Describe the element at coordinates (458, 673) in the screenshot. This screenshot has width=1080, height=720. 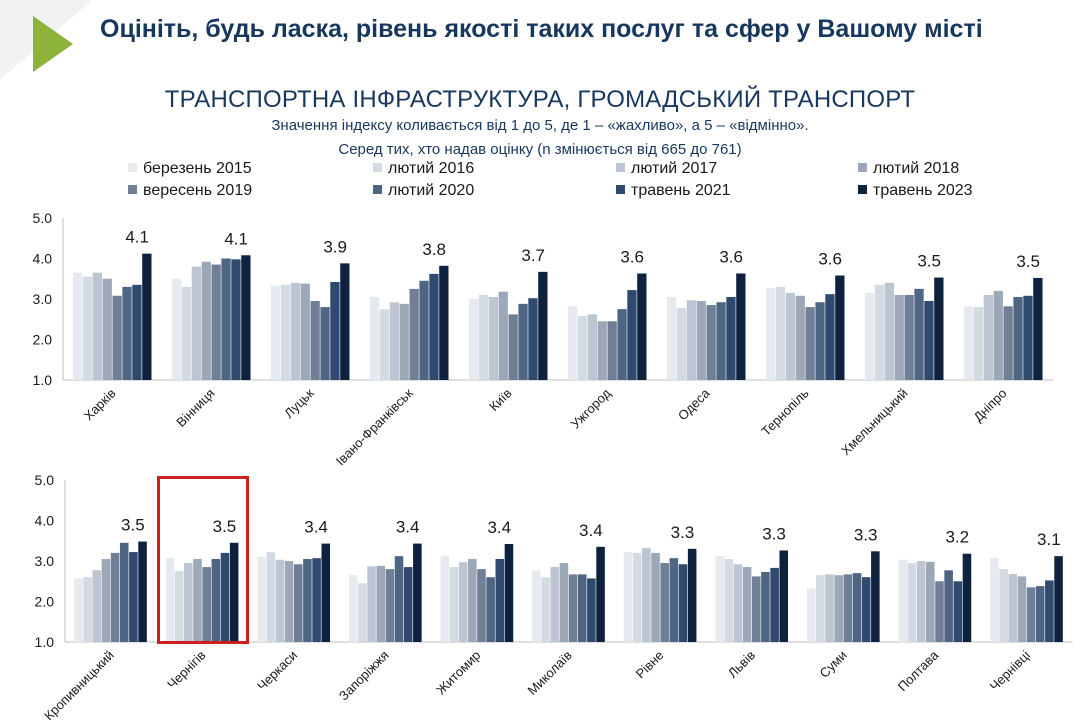
I see `category-label: Житомир` at that location.